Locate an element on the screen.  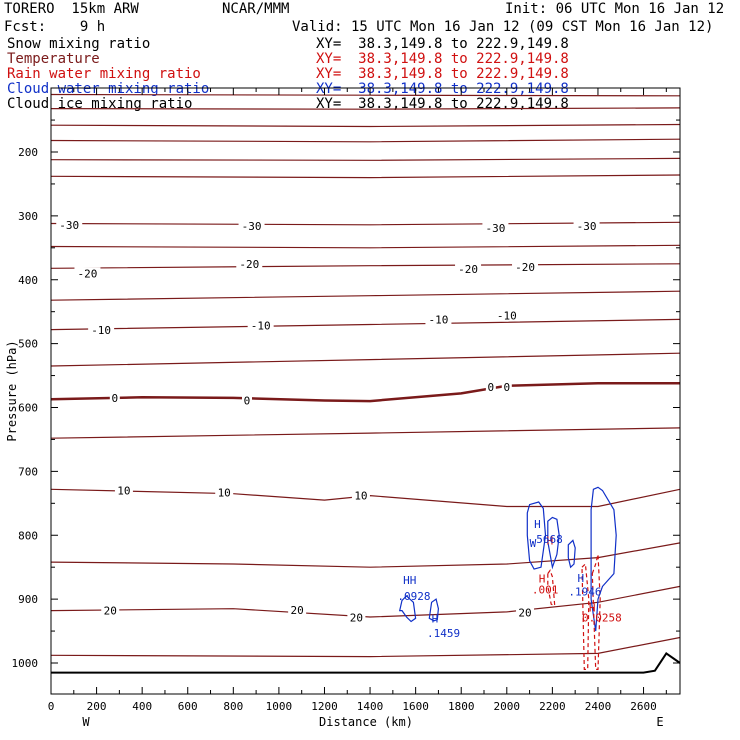
x-tick-label: 800 is located at coordinates (233, 706).